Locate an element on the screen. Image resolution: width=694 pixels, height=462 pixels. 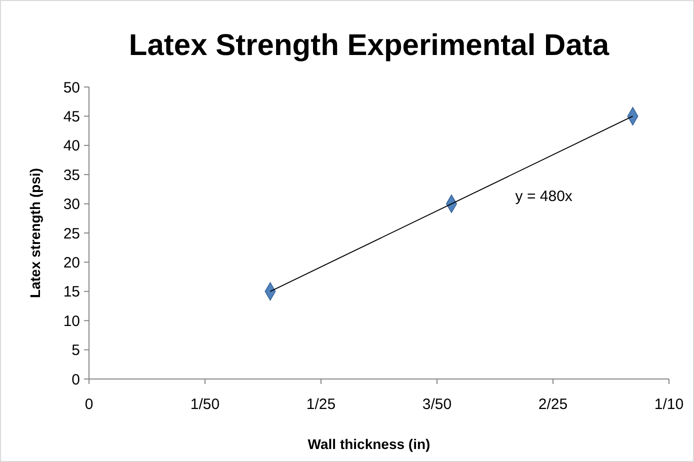
y-tick-label: 40 is located at coordinates (71, 146).